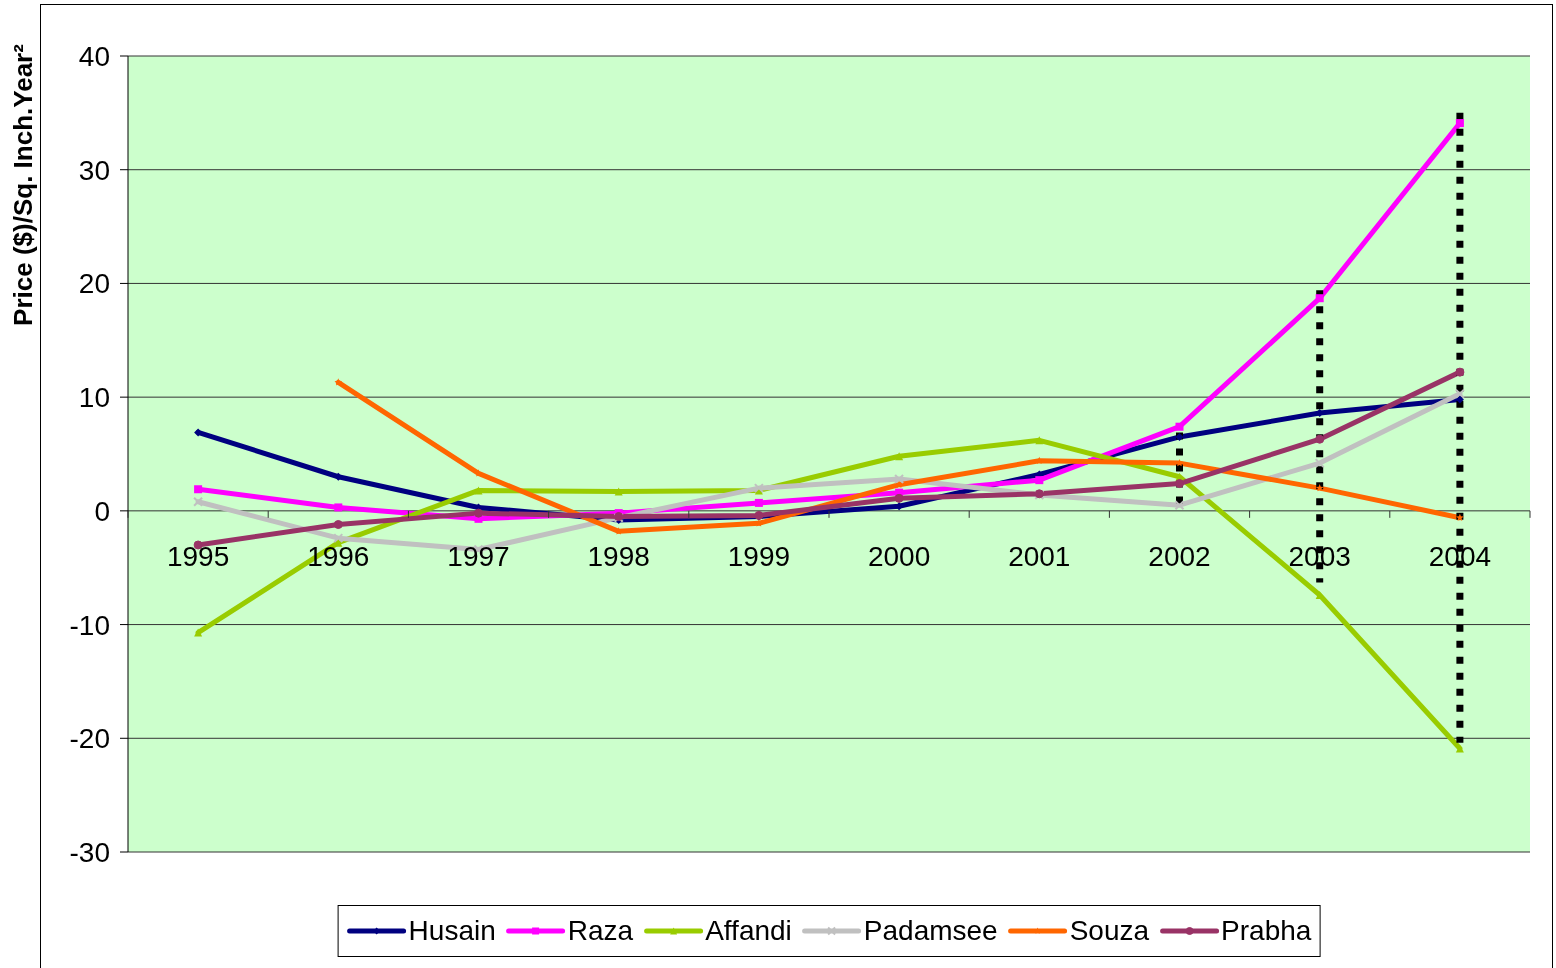 The width and height of the screenshot is (1556, 968). What do you see at coordinates (600, 931) in the screenshot?
I see `legend-label: Raza` at bounding box center [600, 931].